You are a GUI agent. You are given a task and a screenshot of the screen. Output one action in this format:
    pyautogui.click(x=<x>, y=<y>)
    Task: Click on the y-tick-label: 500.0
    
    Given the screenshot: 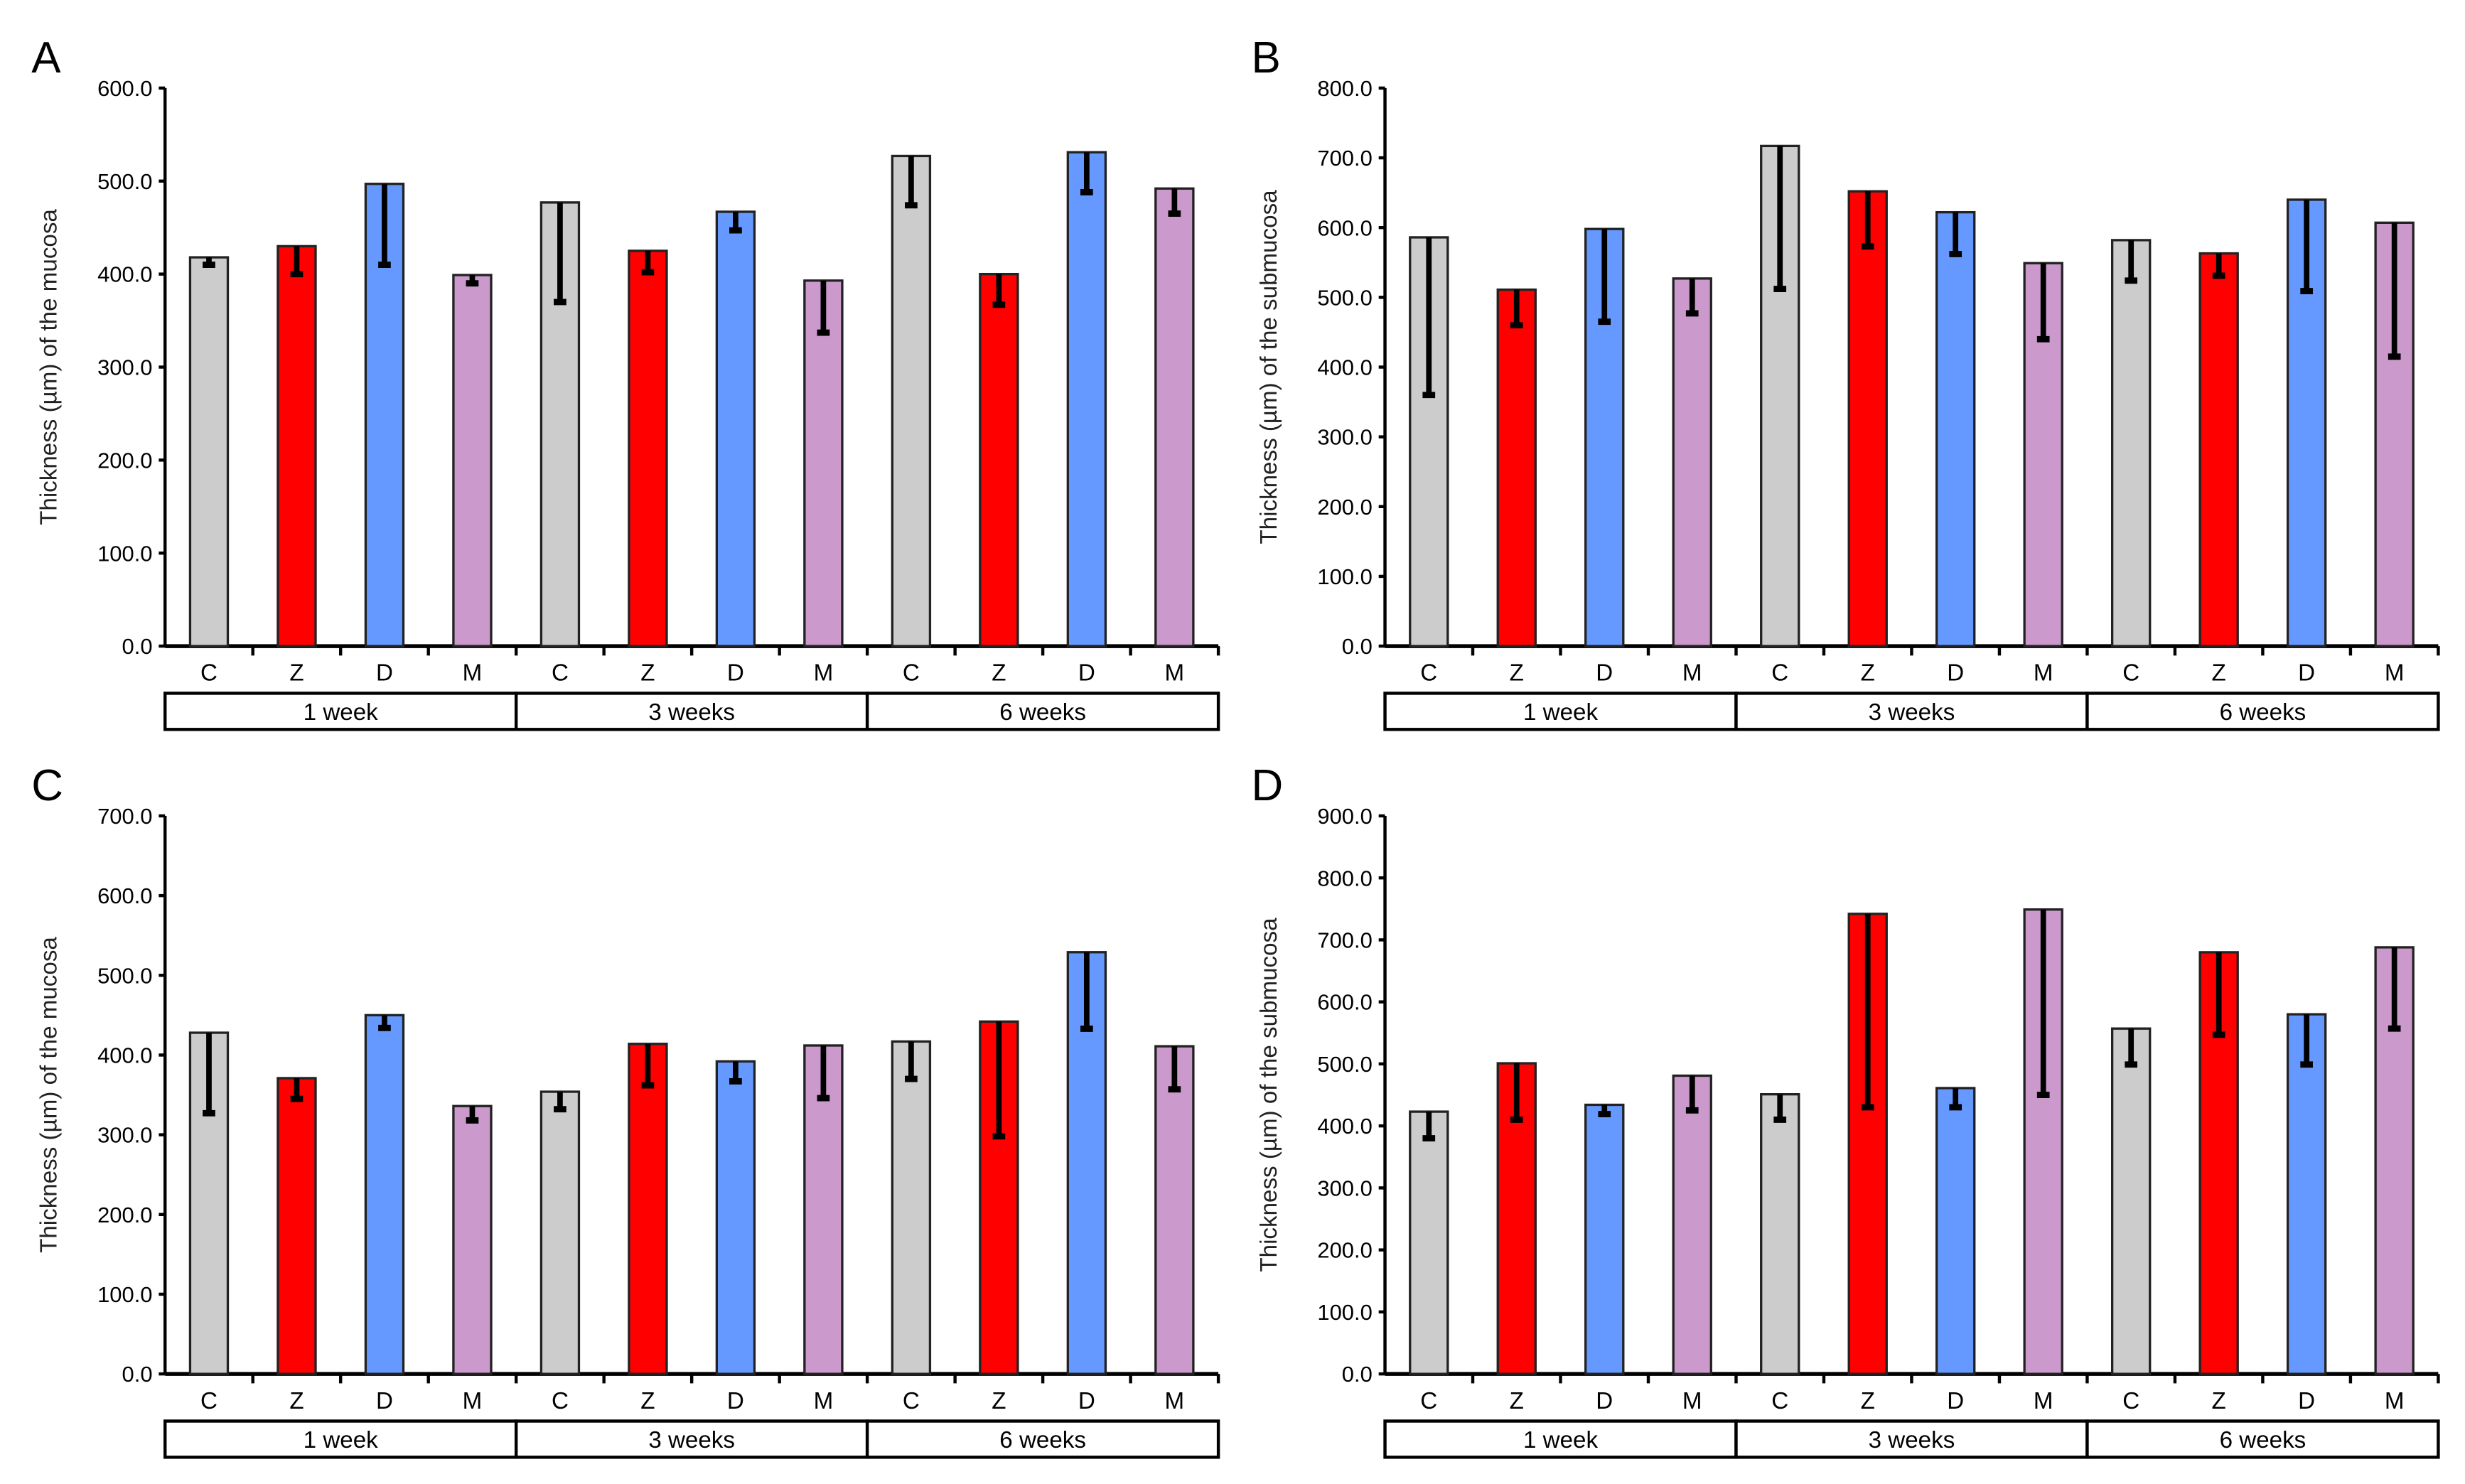 What is the action you would take?
    pyautogui.click(x=1344, y=297)
    